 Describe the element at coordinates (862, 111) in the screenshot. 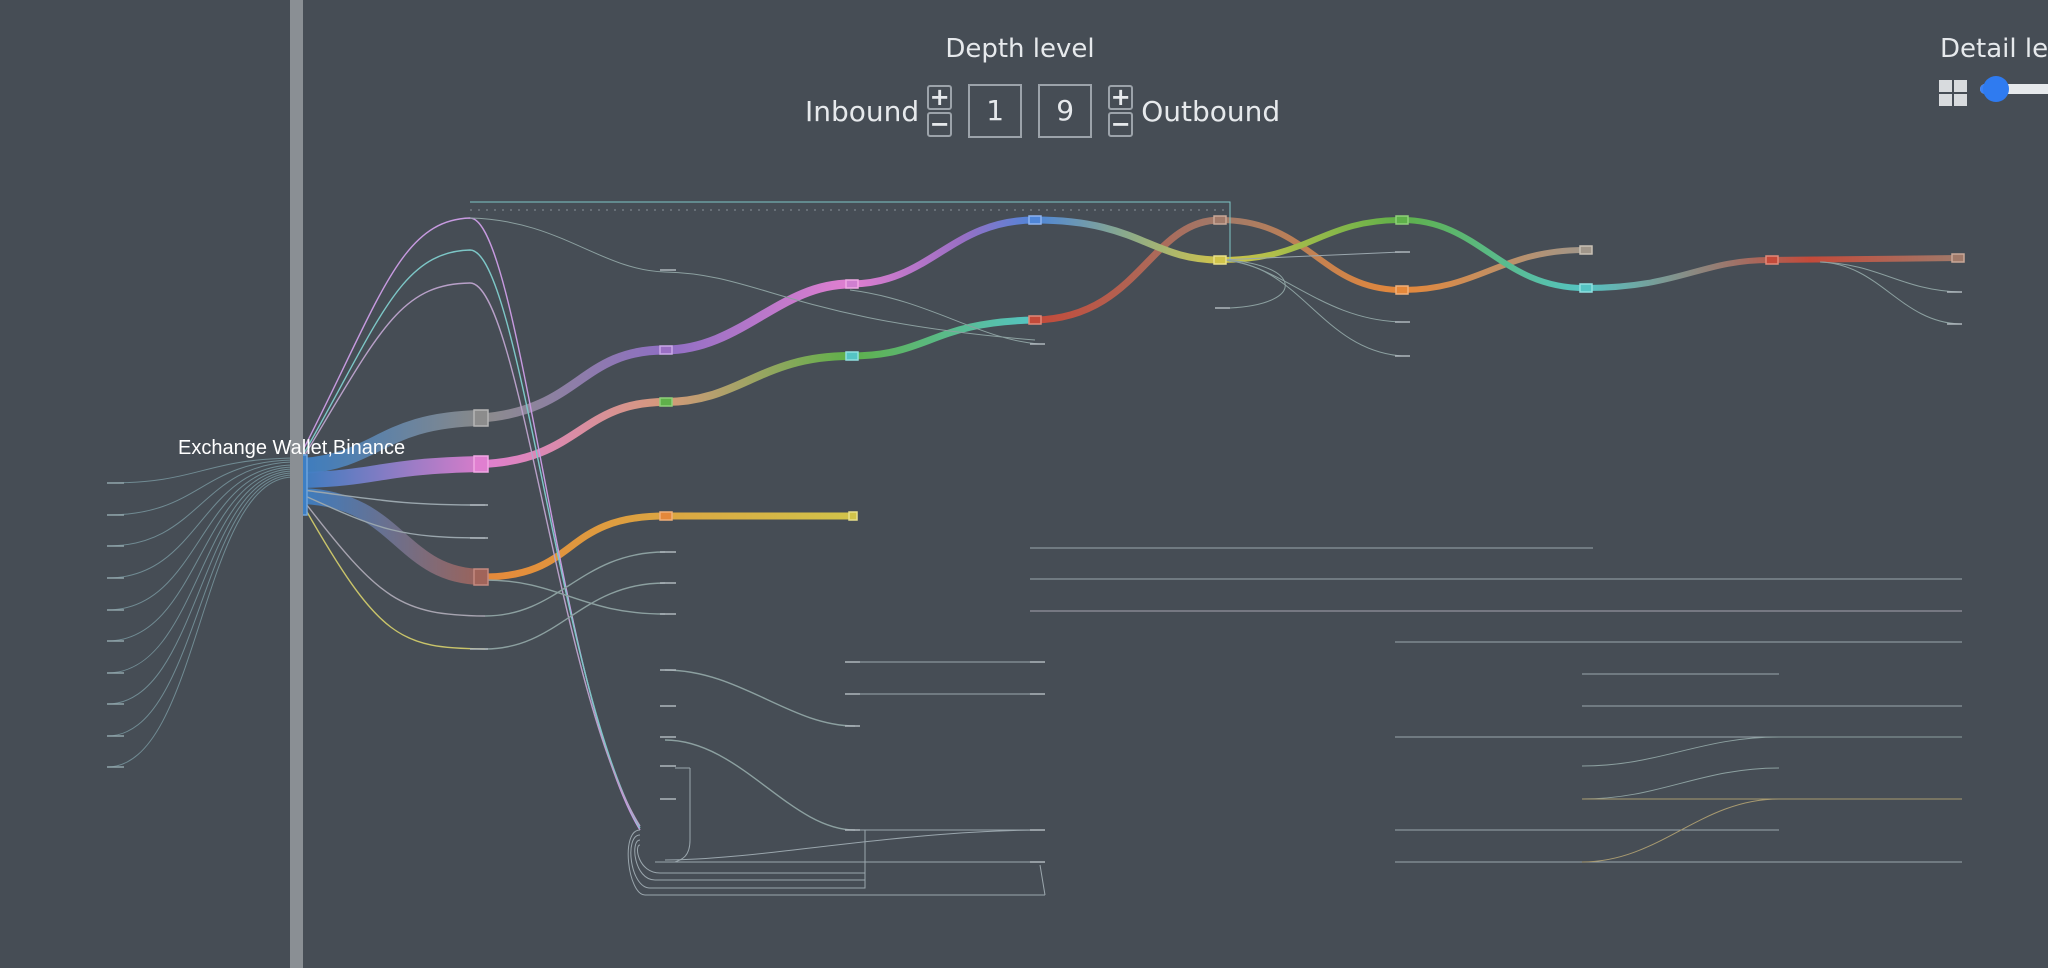

I see `inbound-label: Inbound` at that location.